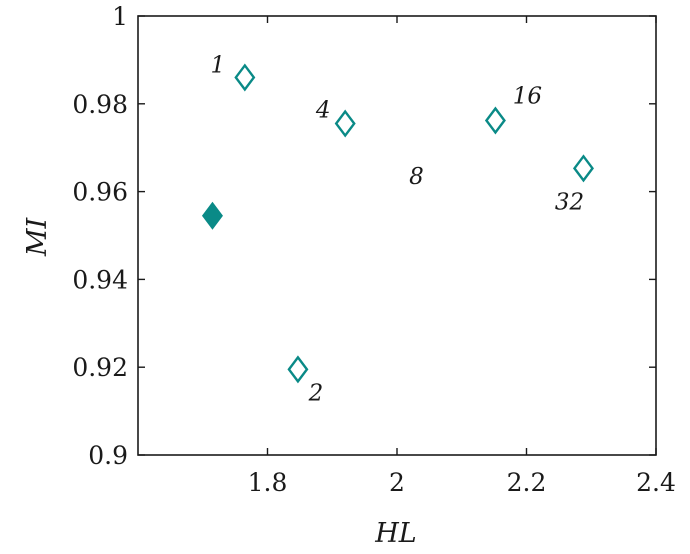  Describe the element at coordinates (108, 455) in the screenshot. I see `y-tick-label: 0.9` at that location.